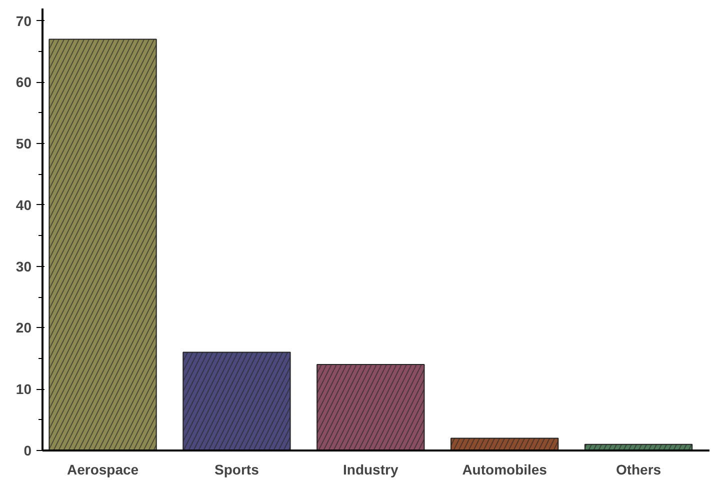  Describe the element at coordinates (102, 470) in the screenshot. I see `x-tick-label: Aerospace` at that location.